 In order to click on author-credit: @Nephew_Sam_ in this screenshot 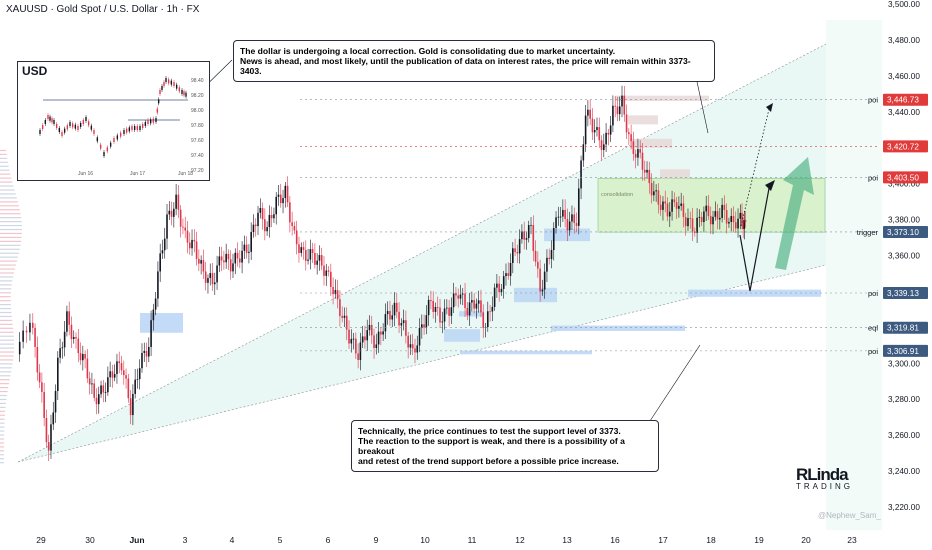, I will do `click(849, 515)`.